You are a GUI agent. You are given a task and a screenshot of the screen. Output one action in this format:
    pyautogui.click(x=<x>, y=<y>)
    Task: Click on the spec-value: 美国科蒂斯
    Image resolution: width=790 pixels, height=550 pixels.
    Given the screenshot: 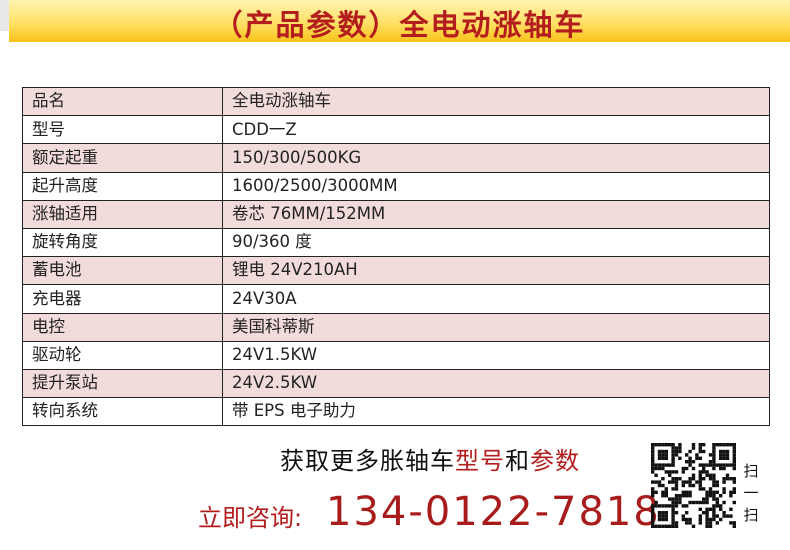 What is the action you would take?
    pyautogui.click(x=496, y=327)
    